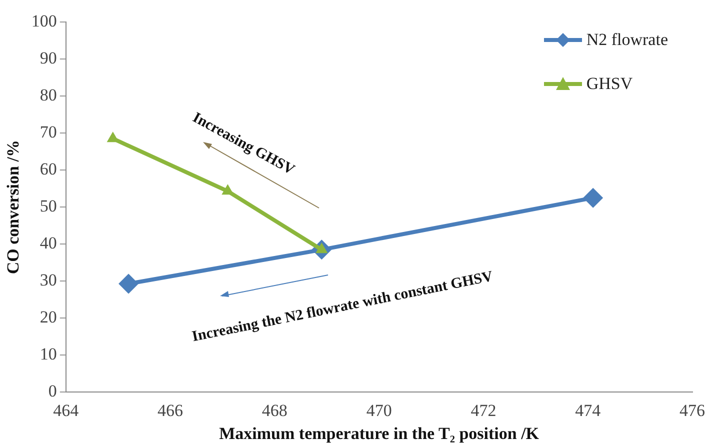 The height and width of the screenshot is (445, 708). Describe the element at coordinates (48, 317) in the screenshot. I see `y-tick-label: 20` at that location.